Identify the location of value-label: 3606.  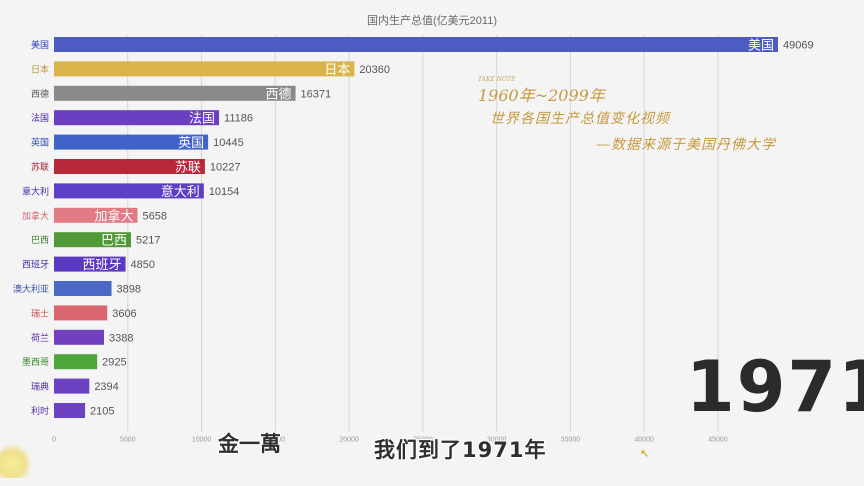
(124, 314).